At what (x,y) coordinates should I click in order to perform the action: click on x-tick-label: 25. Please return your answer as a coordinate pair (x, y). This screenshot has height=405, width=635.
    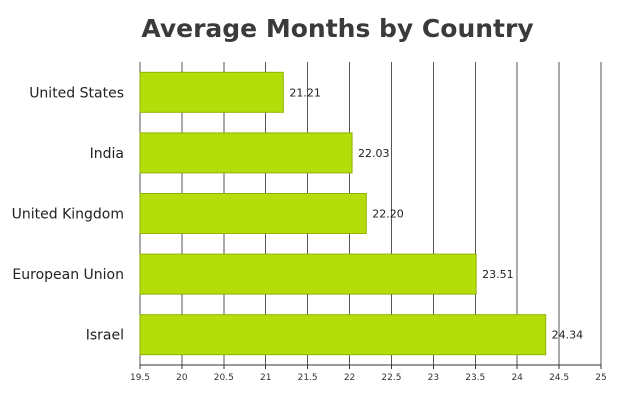
    Looking at the image, I should click on (600, 378).